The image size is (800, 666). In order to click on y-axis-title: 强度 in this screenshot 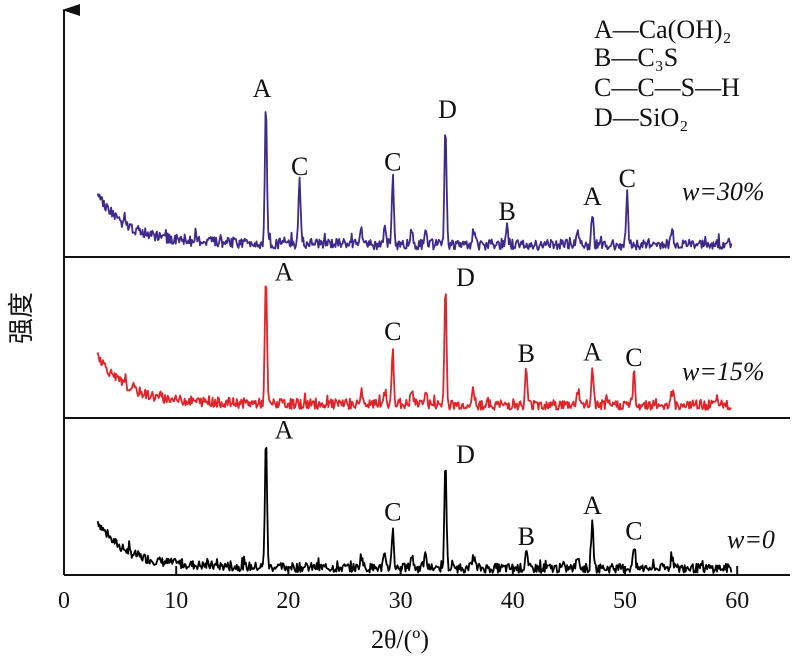, I will do `click(22, 318)`.